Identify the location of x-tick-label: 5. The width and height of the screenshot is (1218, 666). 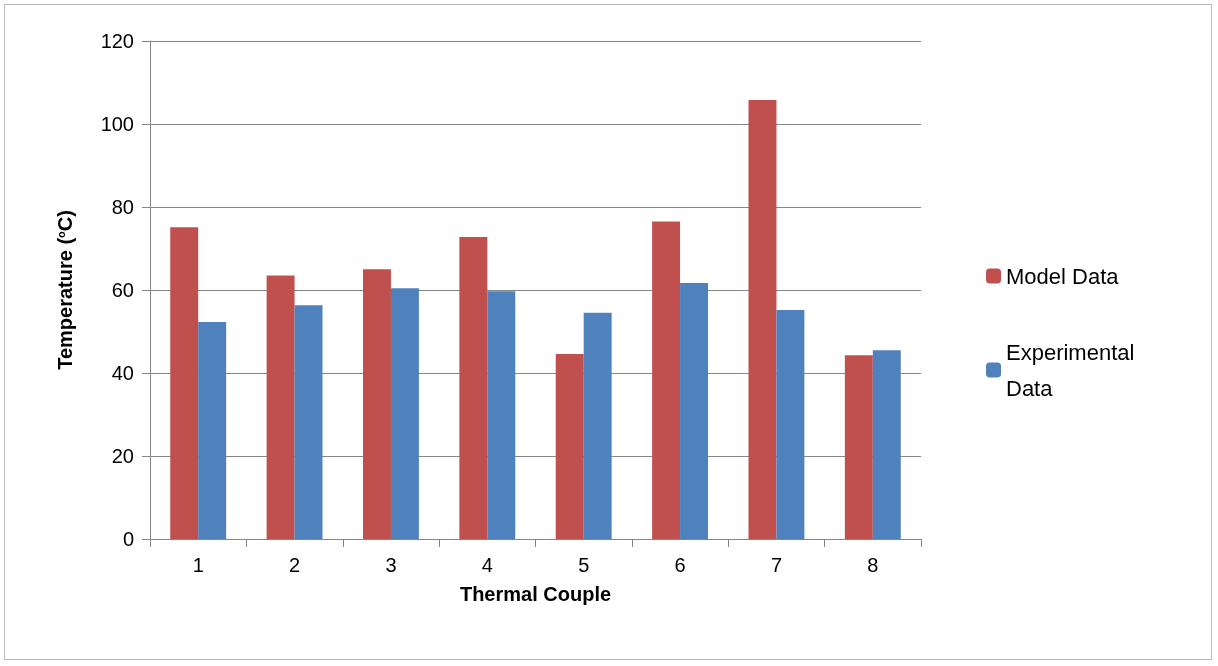
(584, 565).